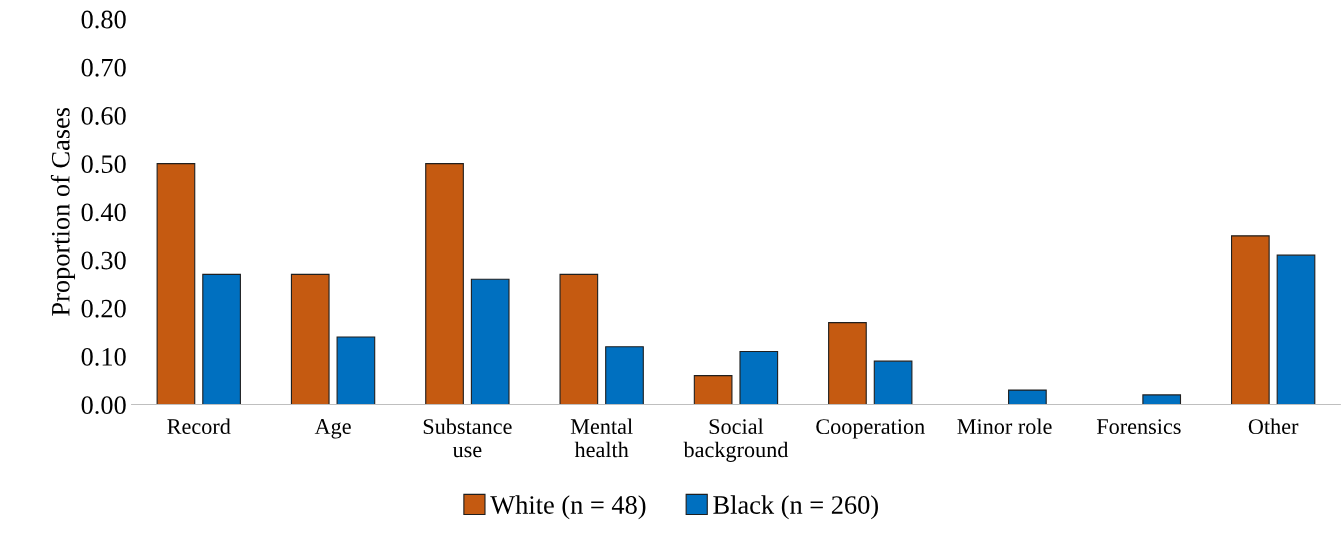  What do you see at coordinates (103, 67) in the screenshot?
I see `y-tick-label: 0.70` at bounding box center [103, 67].